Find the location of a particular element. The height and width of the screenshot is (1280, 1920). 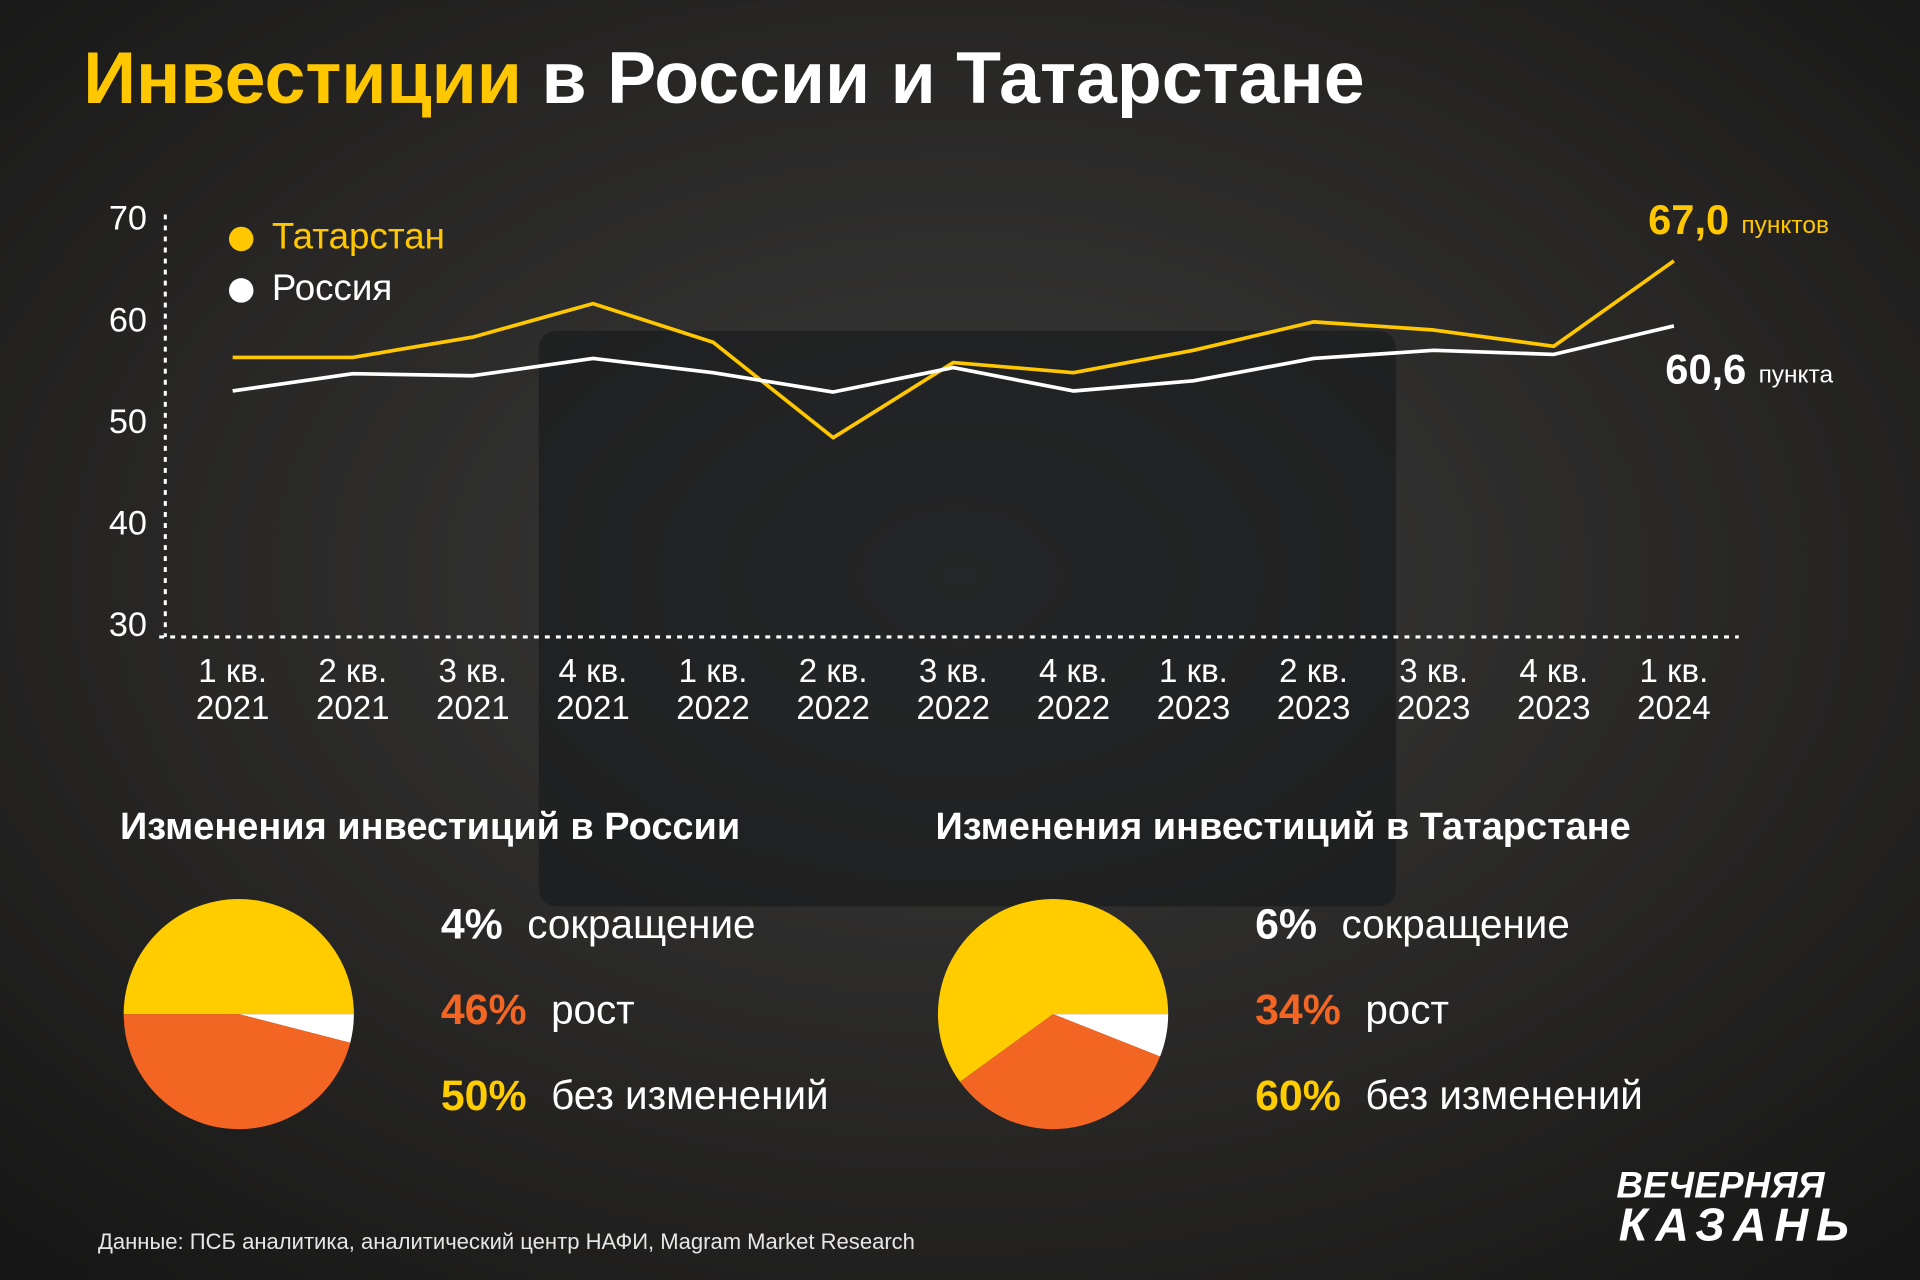

x-tick-label-box: 4 кв. 2021 is located at coordinates (593, 689).